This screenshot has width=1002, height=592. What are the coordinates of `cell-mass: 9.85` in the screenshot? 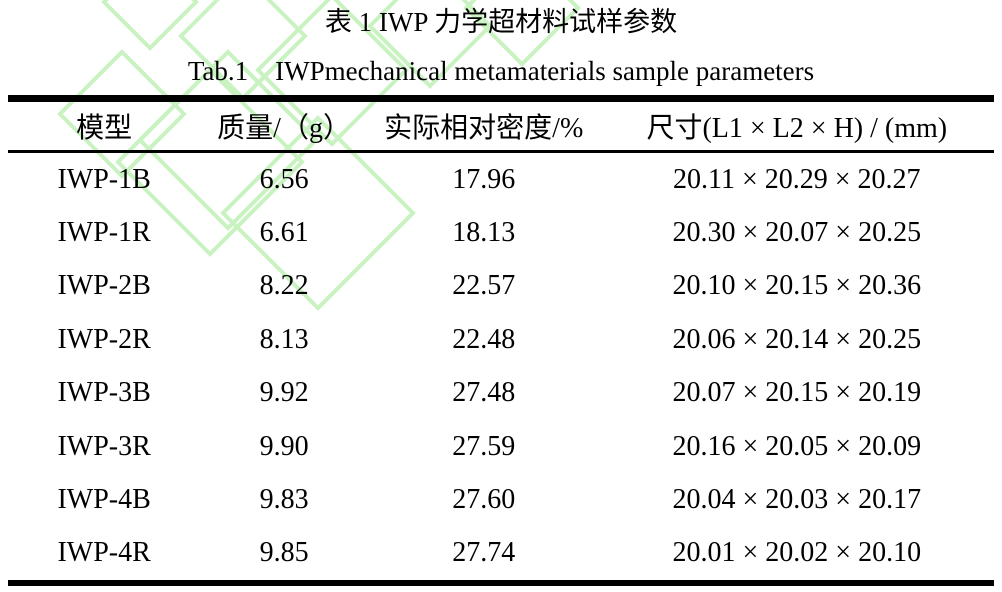 It's located at (284, 553).